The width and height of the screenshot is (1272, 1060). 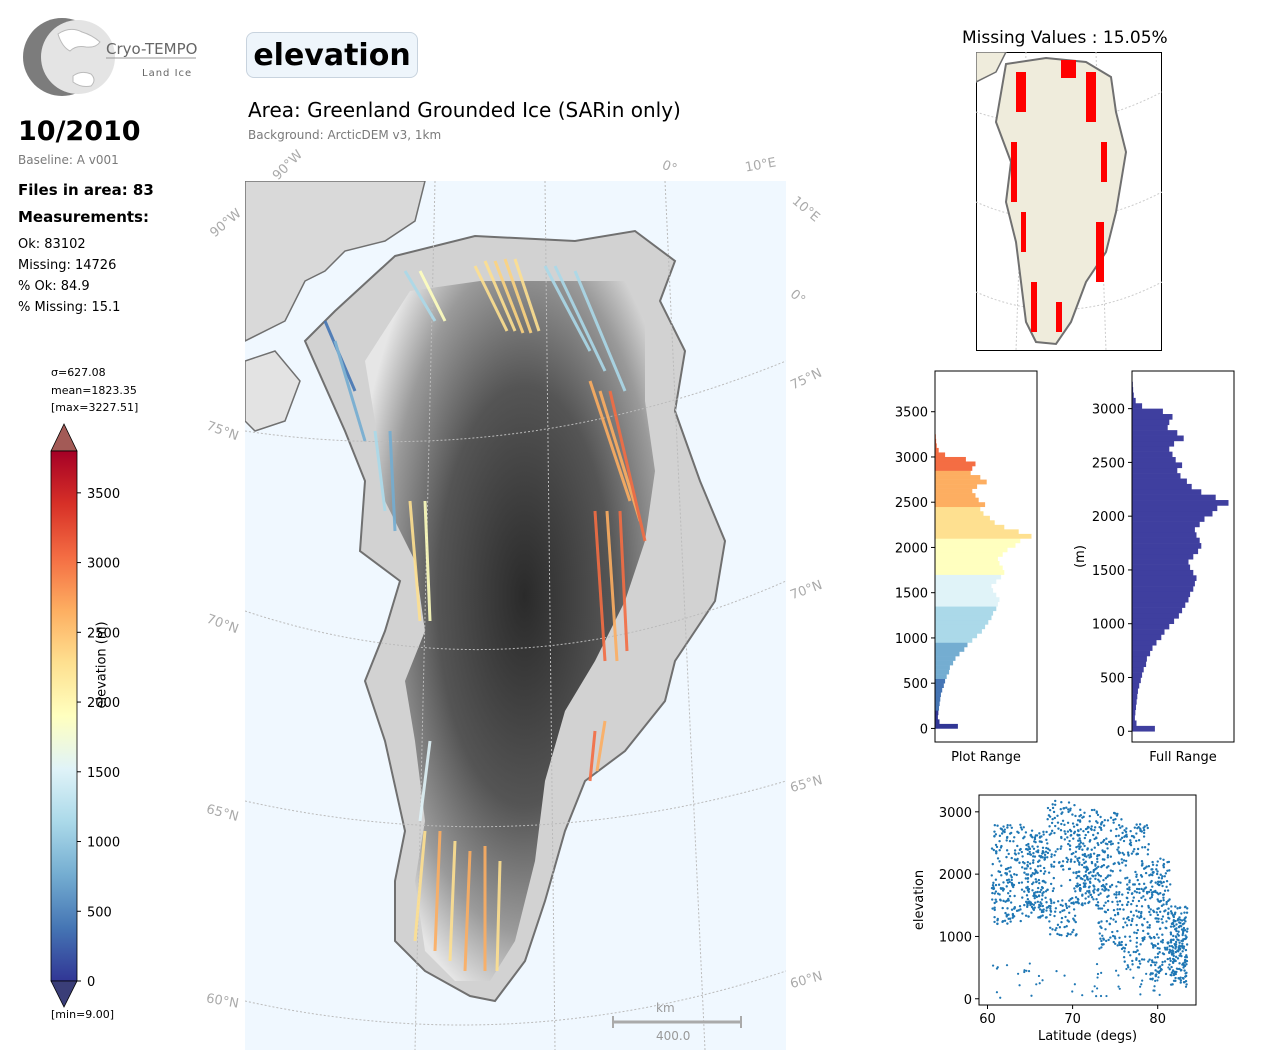 What do you see at coordinates (1112, 678) in the screenshot?
I see `hist-ytick-label: 500` at bounding box center [1112, 678].